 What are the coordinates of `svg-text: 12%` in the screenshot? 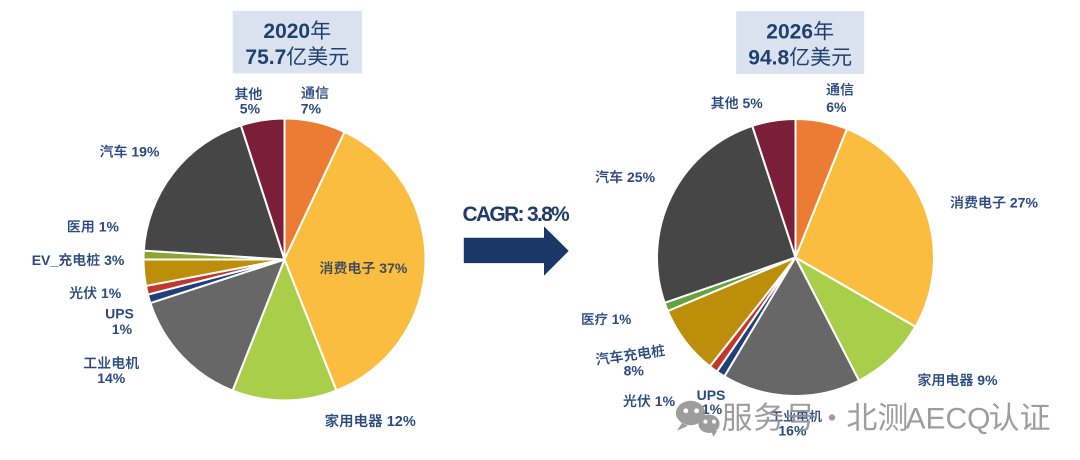 It's located at (401, 422).